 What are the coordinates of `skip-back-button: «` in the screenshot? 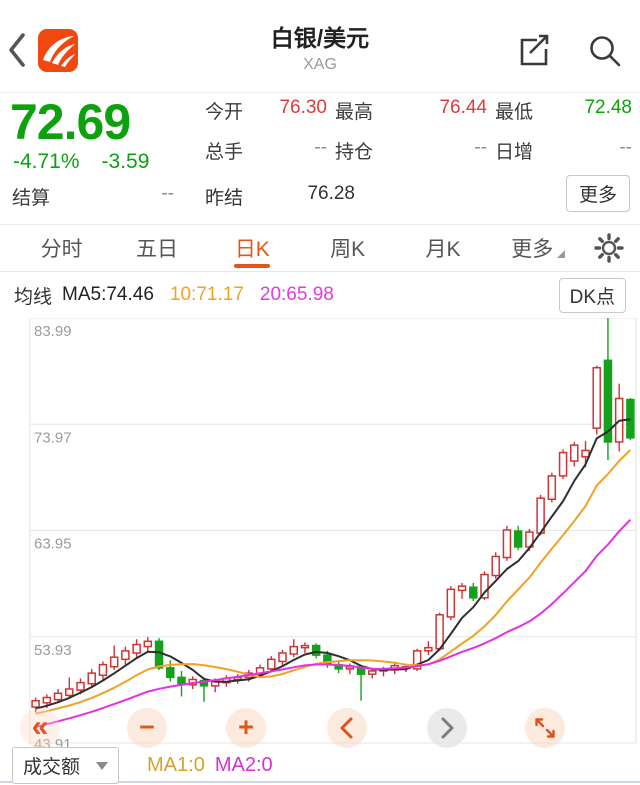 It's located at (40, 728).